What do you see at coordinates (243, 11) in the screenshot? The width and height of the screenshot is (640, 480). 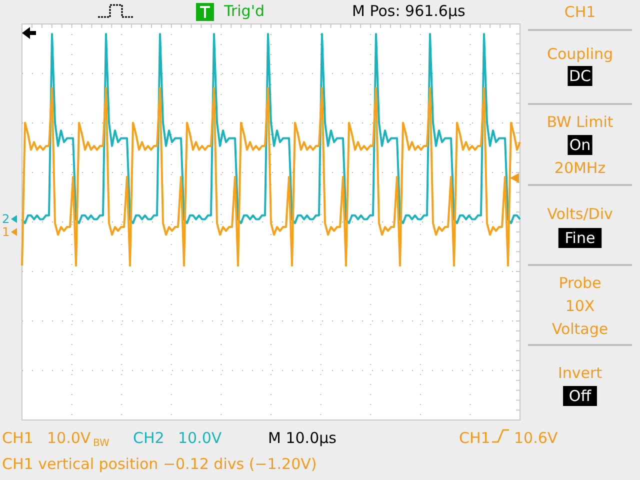 I see `text: Trig'd` at bounding box center [243, 11].